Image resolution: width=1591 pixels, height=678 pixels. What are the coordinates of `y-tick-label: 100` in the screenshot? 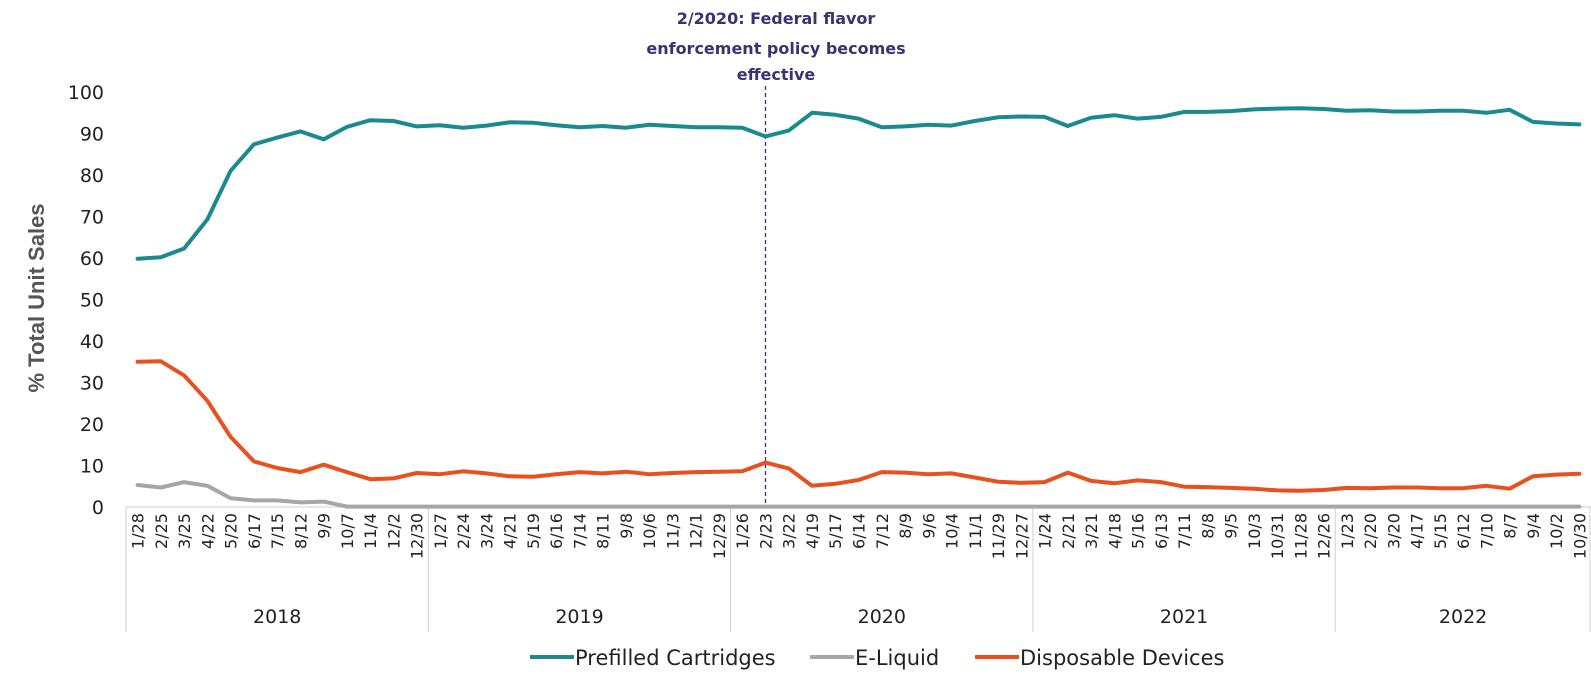 It's located at (86, 93).